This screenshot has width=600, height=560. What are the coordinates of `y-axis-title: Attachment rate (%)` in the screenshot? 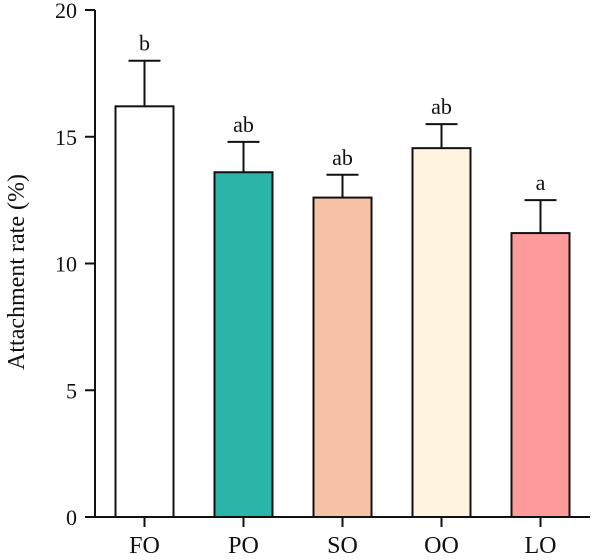 It's located at (17, 272).